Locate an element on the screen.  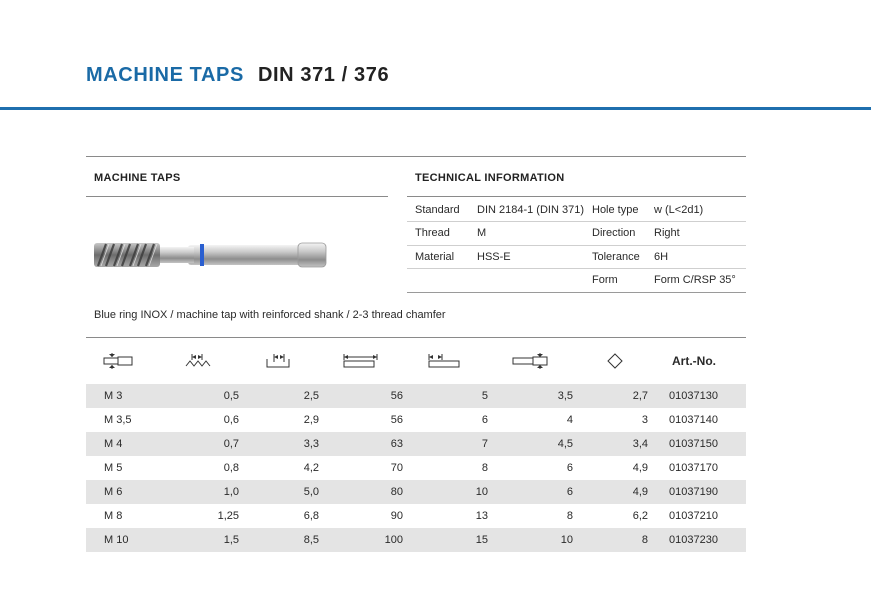
thread-length-cell: 7 is located at coordinates (484, 444).